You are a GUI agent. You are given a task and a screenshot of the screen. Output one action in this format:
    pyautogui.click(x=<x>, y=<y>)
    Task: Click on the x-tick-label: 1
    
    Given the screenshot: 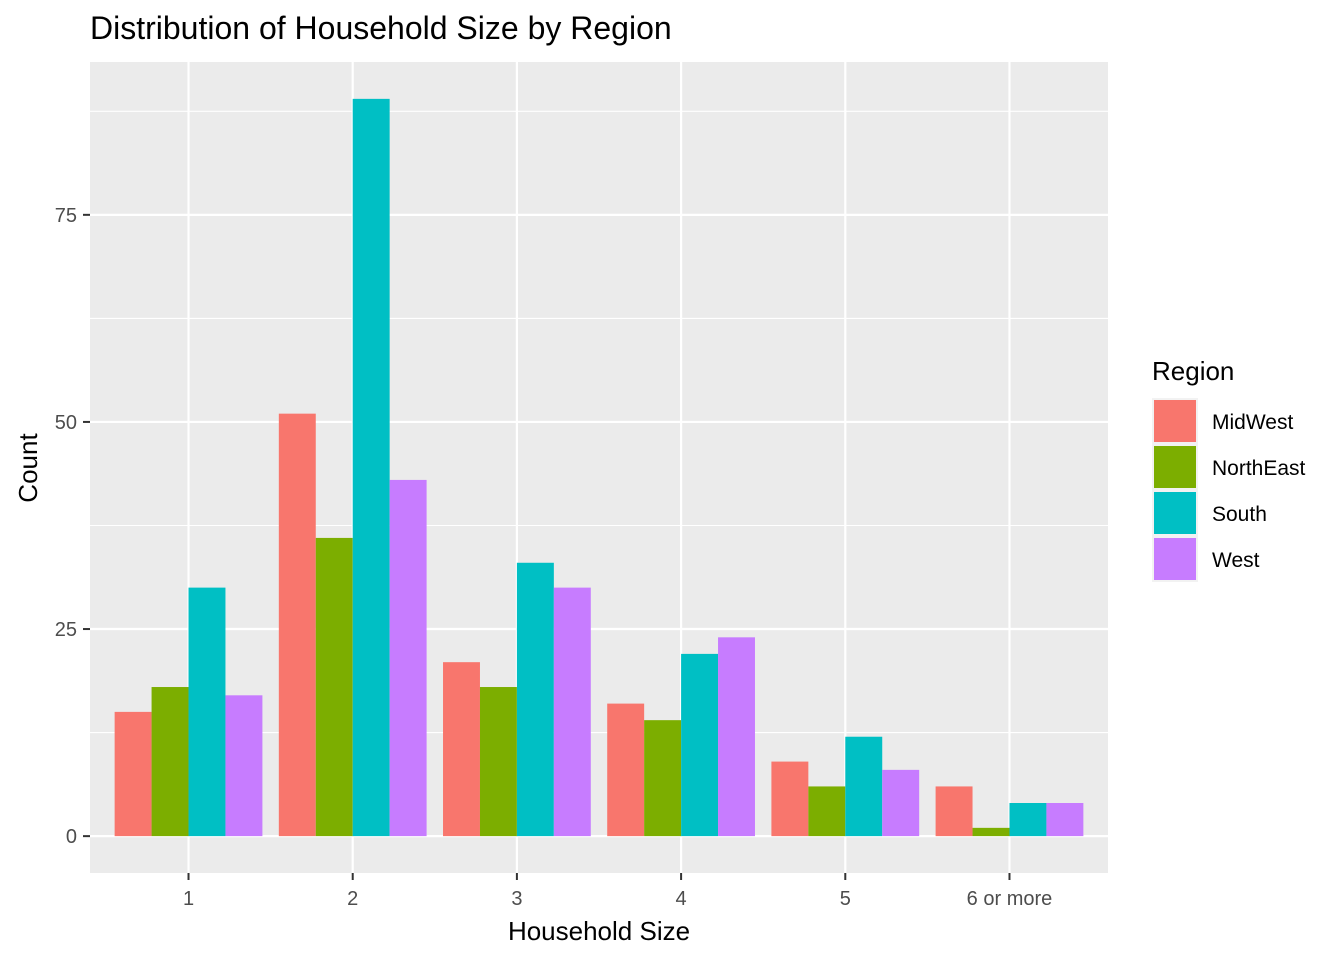 What is the action you would take?
    pyautogui.click(x=188, y=899)
    